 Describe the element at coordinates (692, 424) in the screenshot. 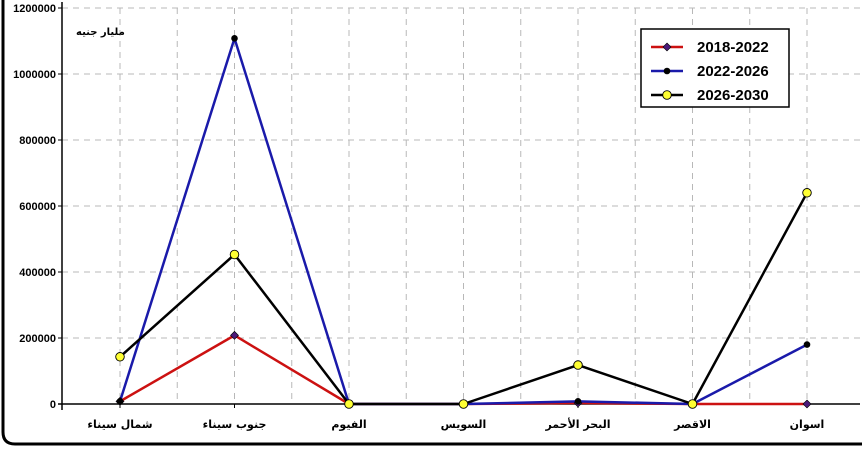

I see `x-tick-label: الاقصر` at that location.